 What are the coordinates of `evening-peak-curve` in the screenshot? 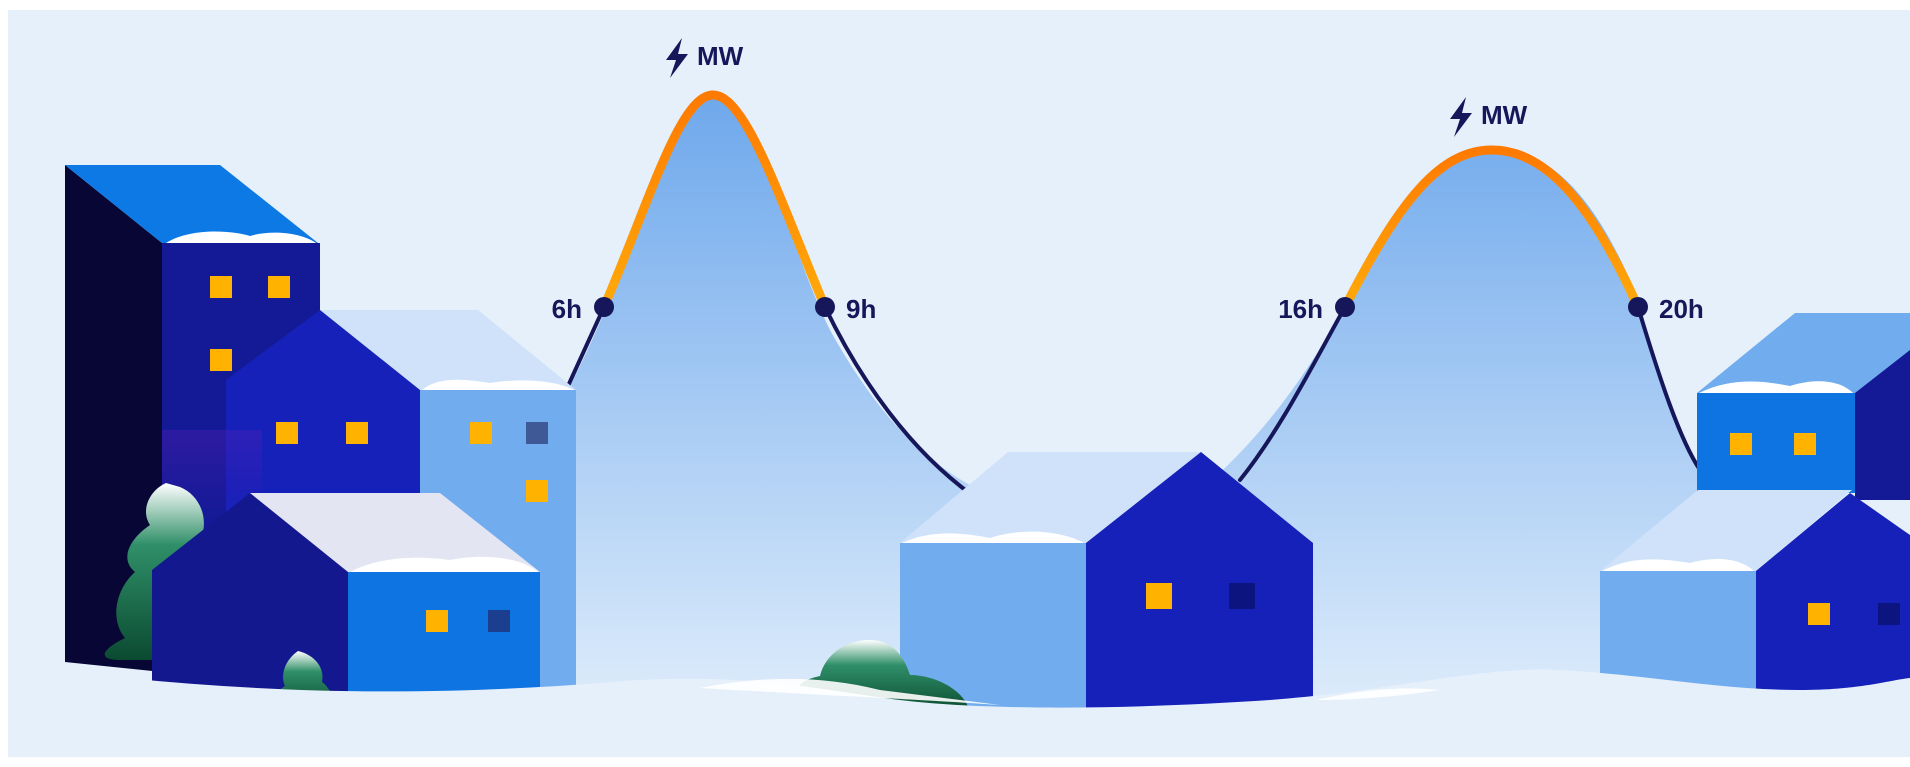 It's located at (1491, 228).